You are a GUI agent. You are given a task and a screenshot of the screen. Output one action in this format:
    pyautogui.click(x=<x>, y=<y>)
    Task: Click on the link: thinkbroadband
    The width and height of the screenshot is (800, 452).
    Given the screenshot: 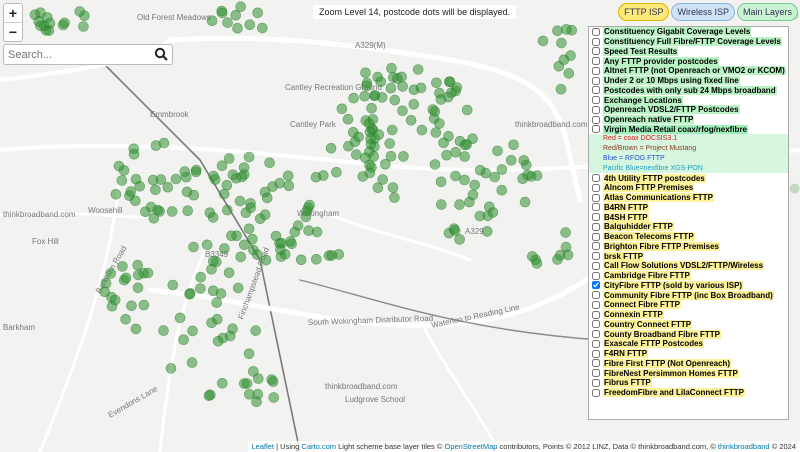 What is the action you would take?
    pyautogui.click(x=743, y=446)
    